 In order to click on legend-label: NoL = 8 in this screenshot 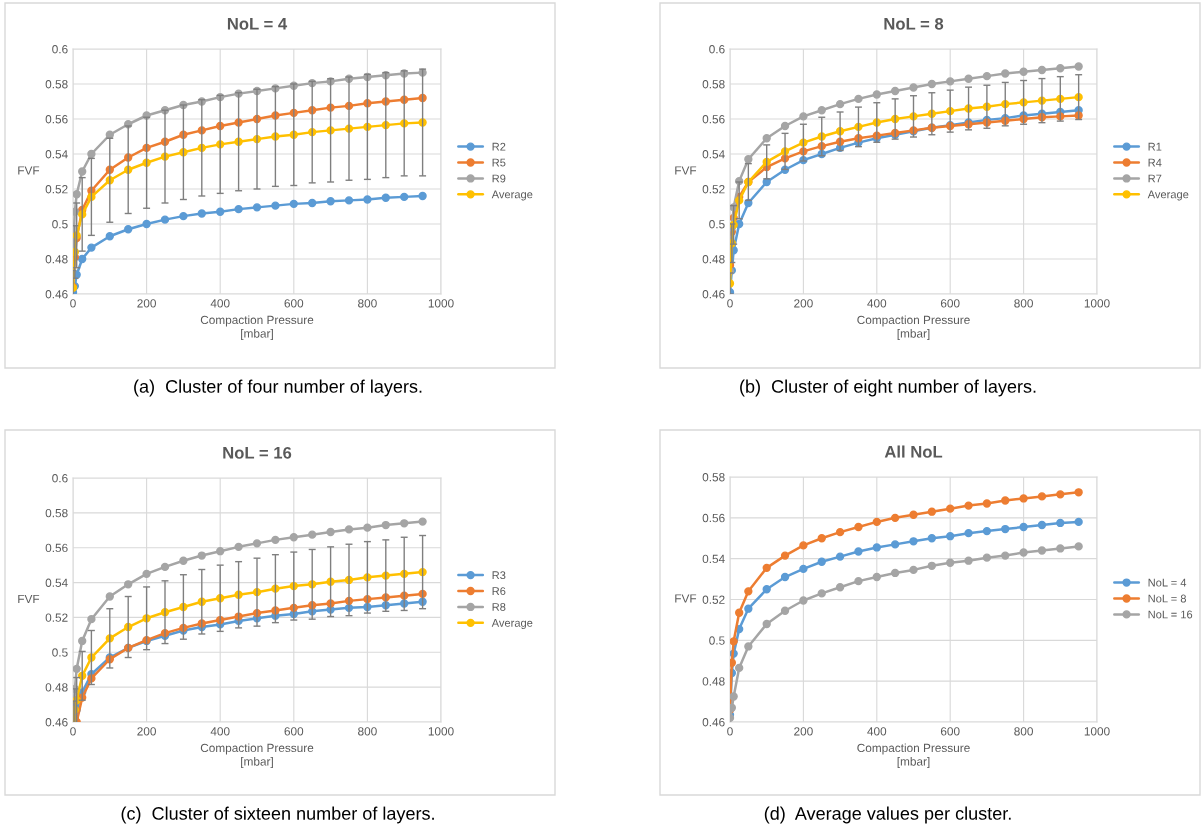, I will do `click(1167, 598)`.